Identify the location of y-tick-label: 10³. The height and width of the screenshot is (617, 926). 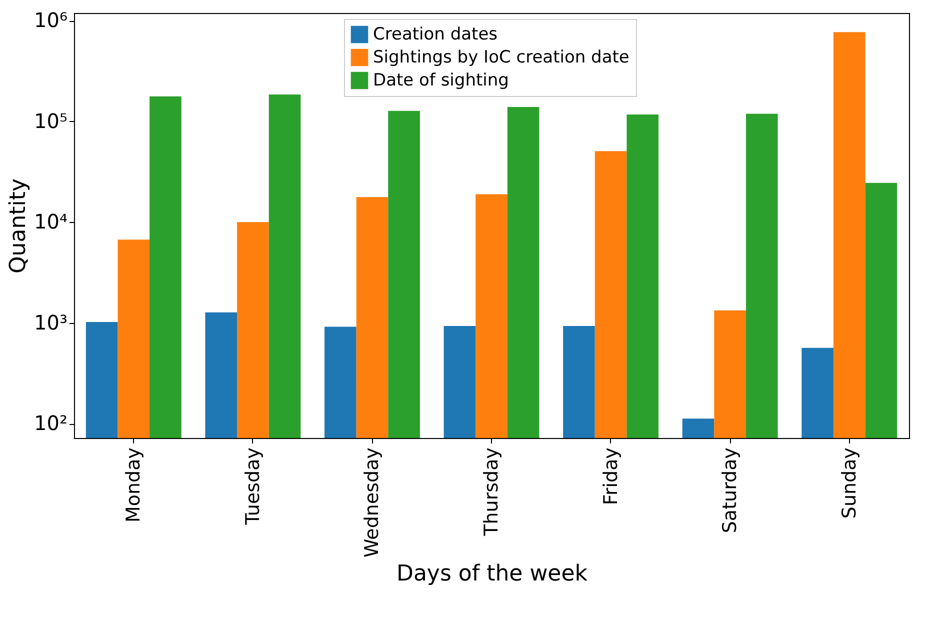
(51, 322).